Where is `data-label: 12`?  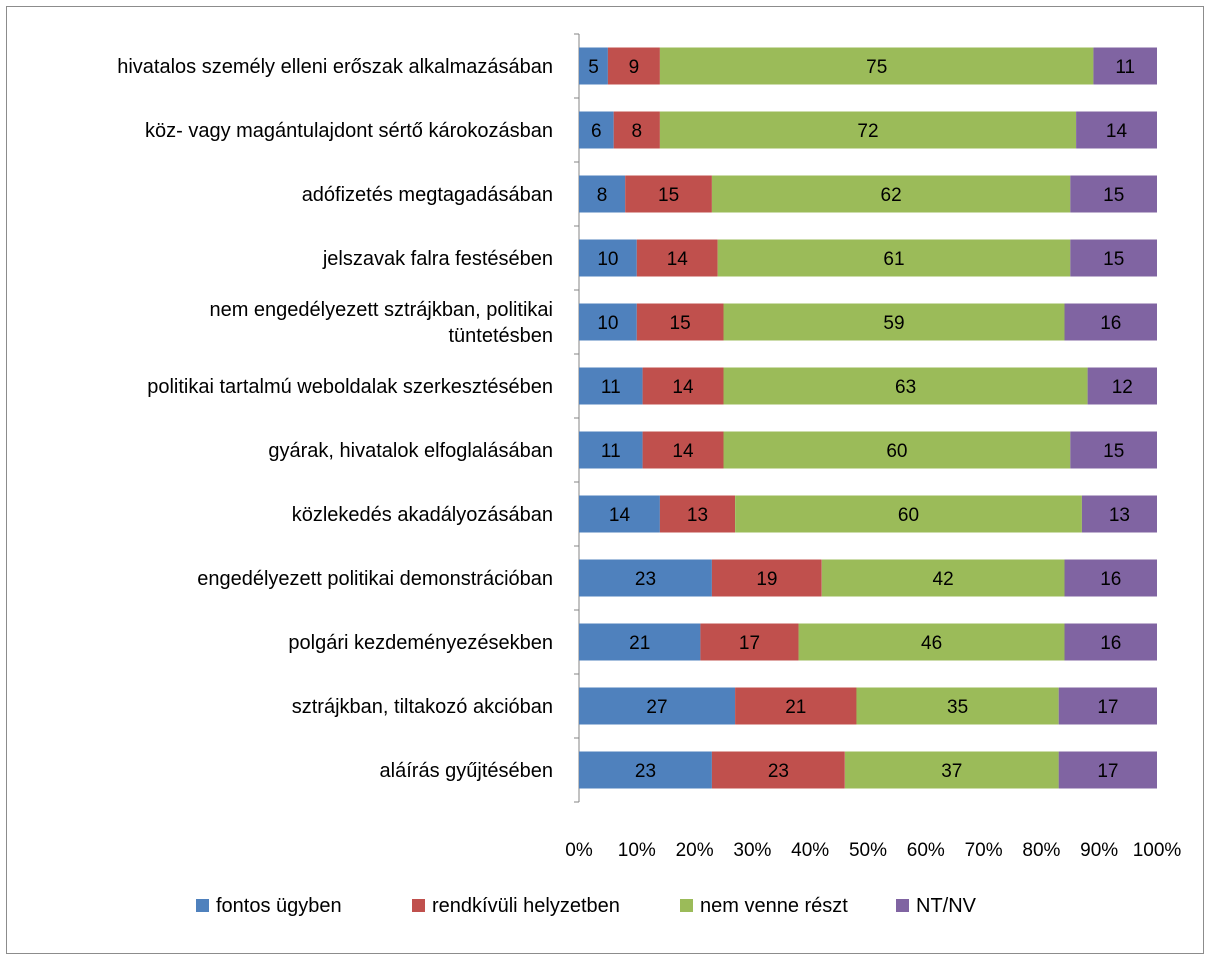
data-label: 12 is located at coordinates (1122, 387).